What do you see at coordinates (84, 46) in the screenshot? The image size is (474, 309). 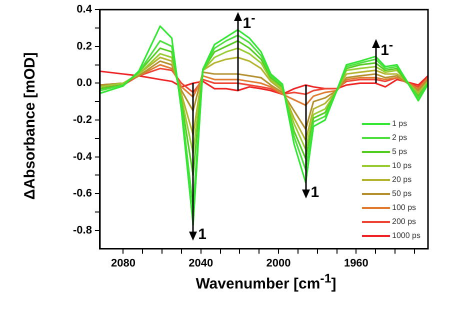 I see `y-tick-label: 0.2` at bounding box center [84, 46].